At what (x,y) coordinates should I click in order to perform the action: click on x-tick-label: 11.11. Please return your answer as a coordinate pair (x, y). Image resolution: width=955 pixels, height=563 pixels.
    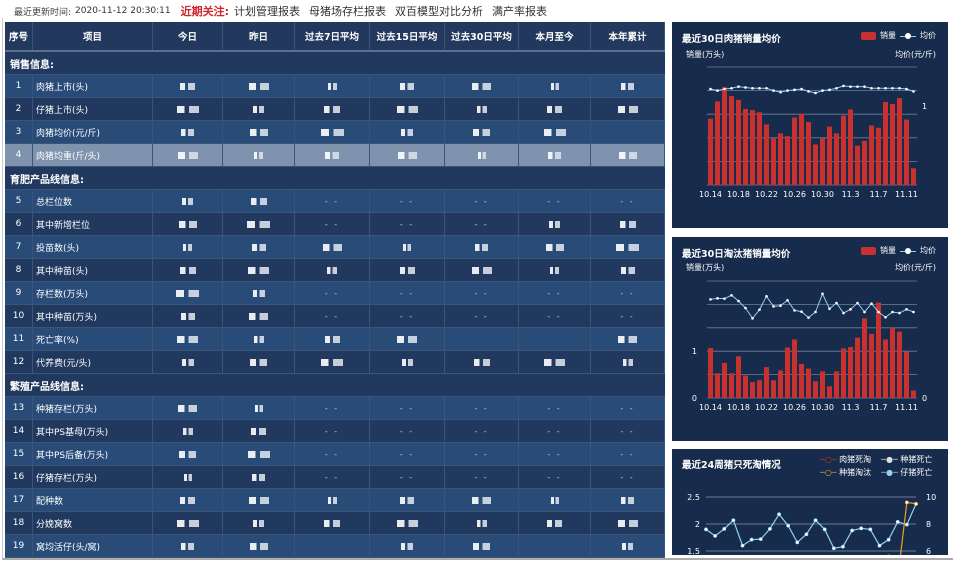
    Looking at the image, I should click on (906, 194).